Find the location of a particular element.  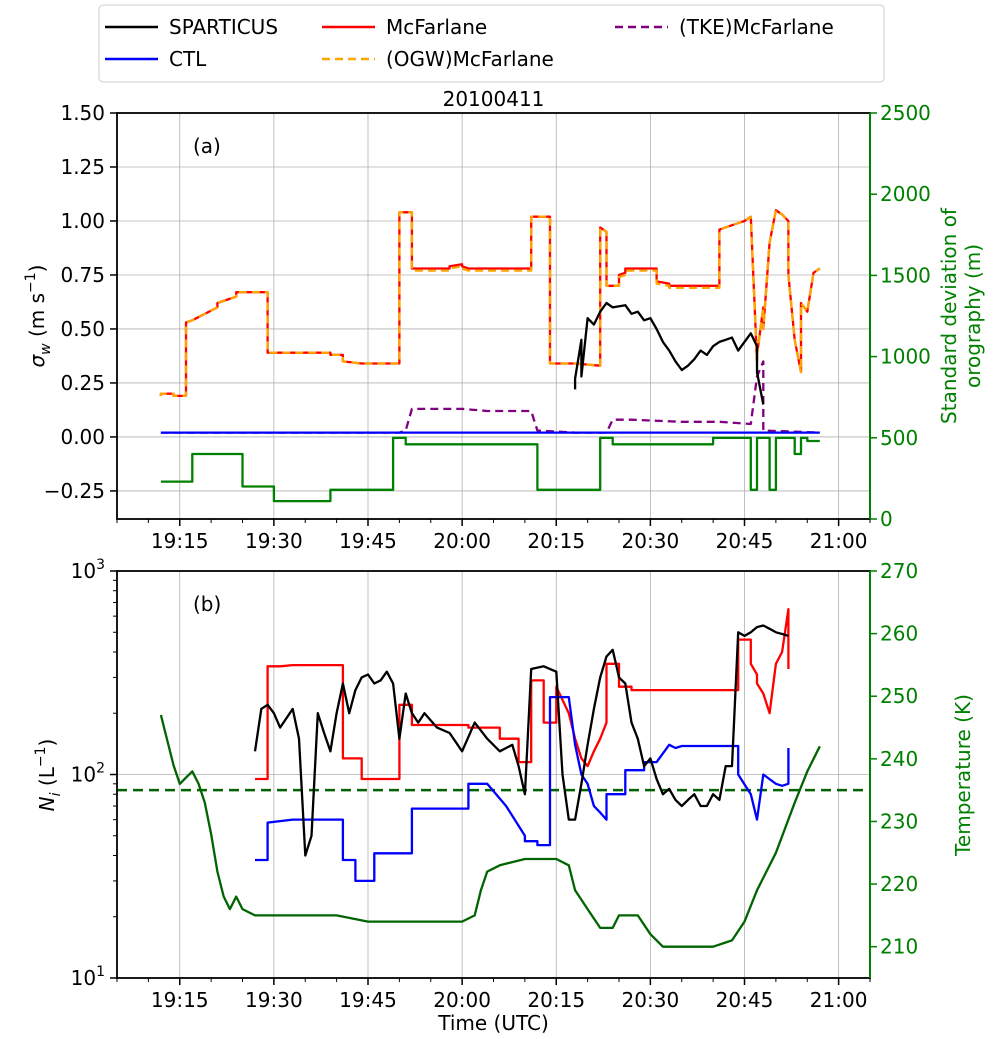

legend-label: (TKE)McFarlane is located at coordinates (756, 27).